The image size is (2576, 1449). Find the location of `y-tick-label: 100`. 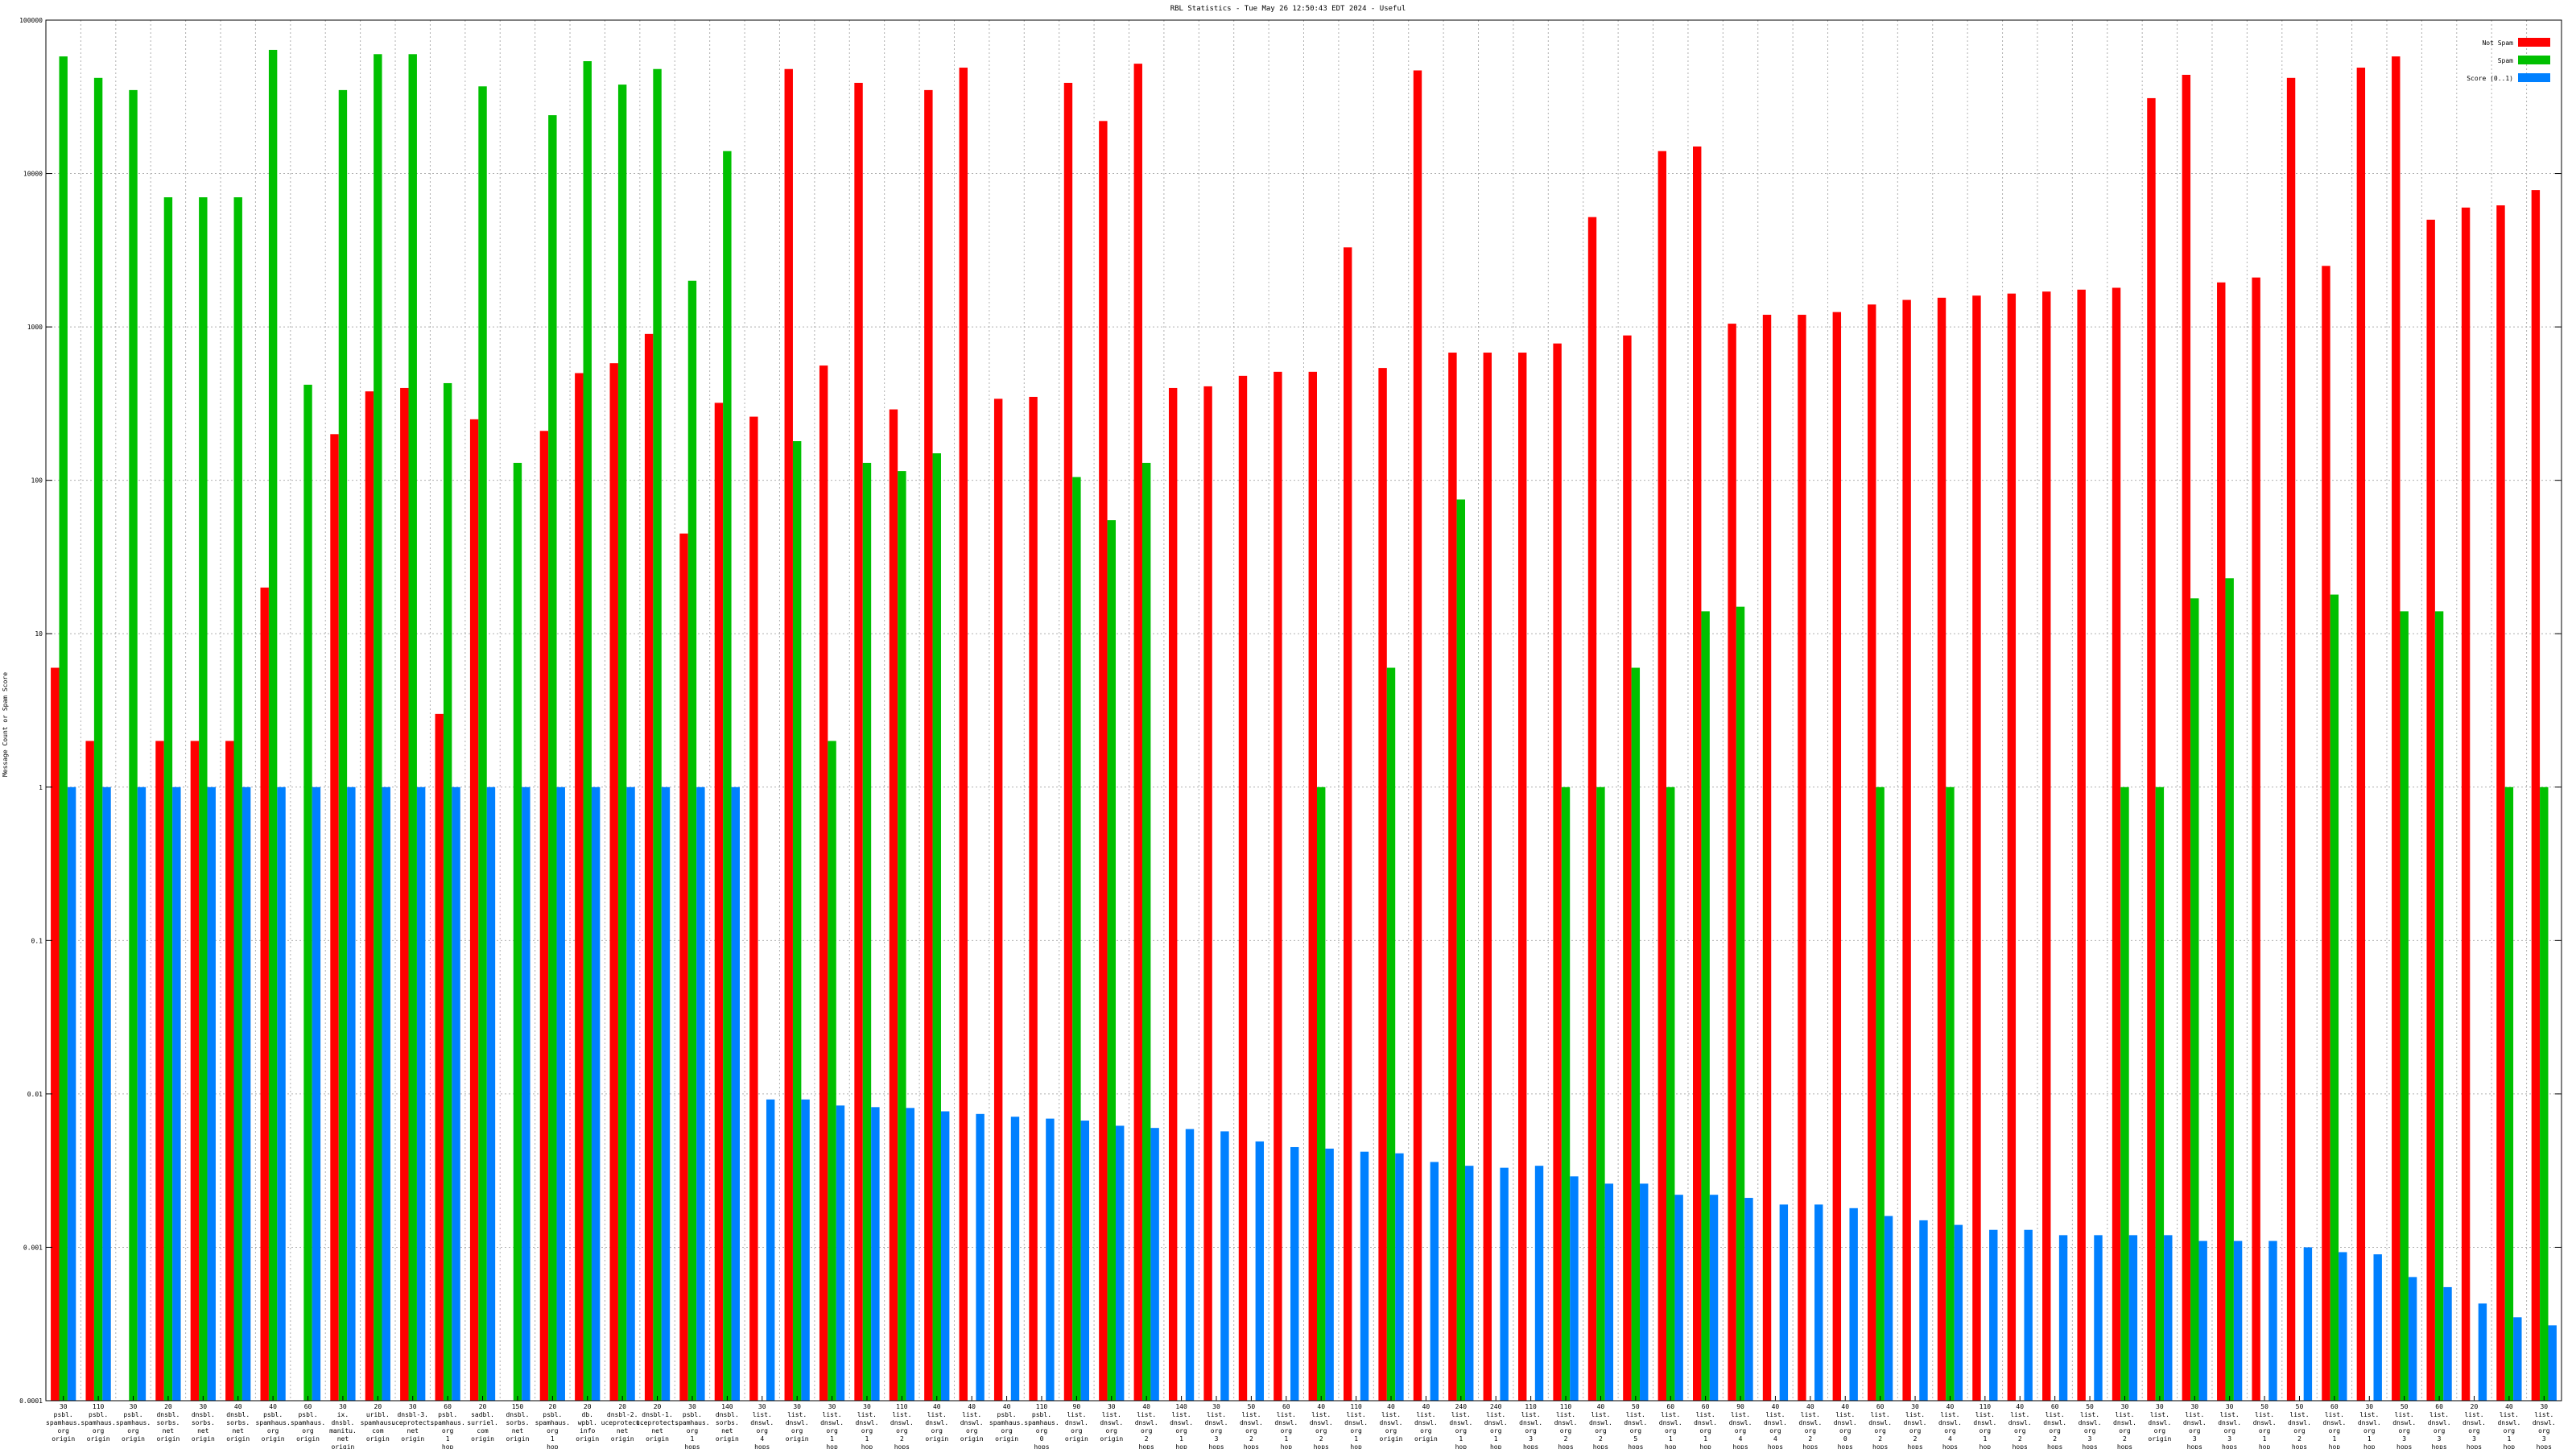

y-tick-label: 100 is located at coordinates (37, 481).